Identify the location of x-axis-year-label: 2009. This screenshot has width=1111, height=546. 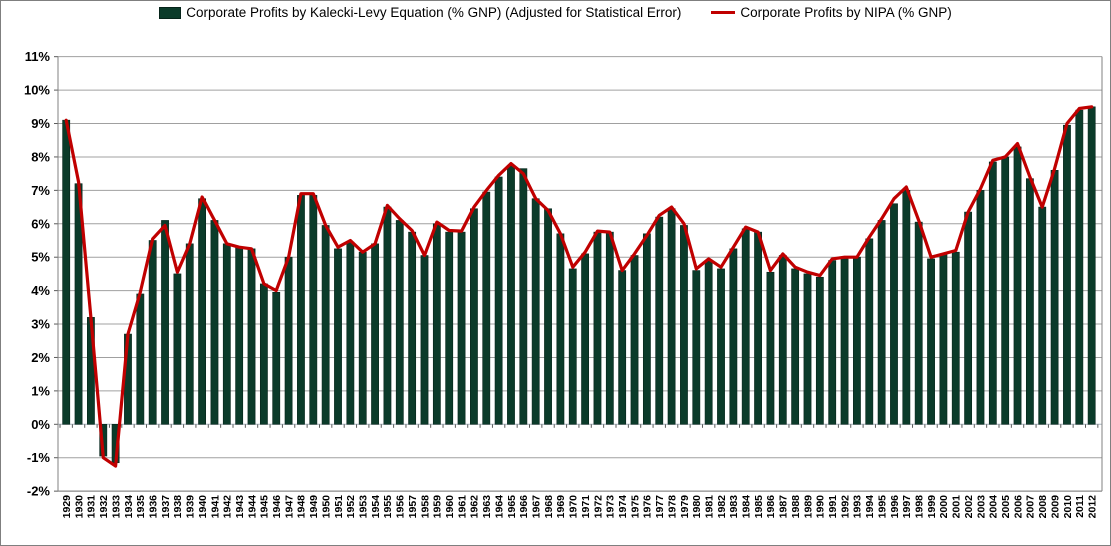
(1055, 507).